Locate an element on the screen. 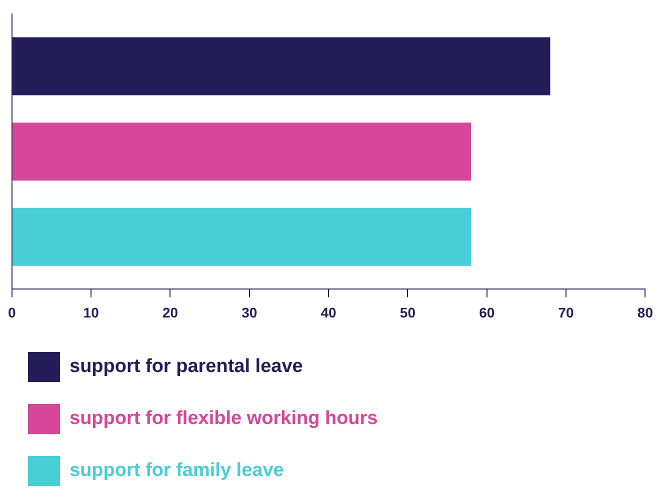  legend-label: support for flexible working hours is located at coordinates (224, 419).